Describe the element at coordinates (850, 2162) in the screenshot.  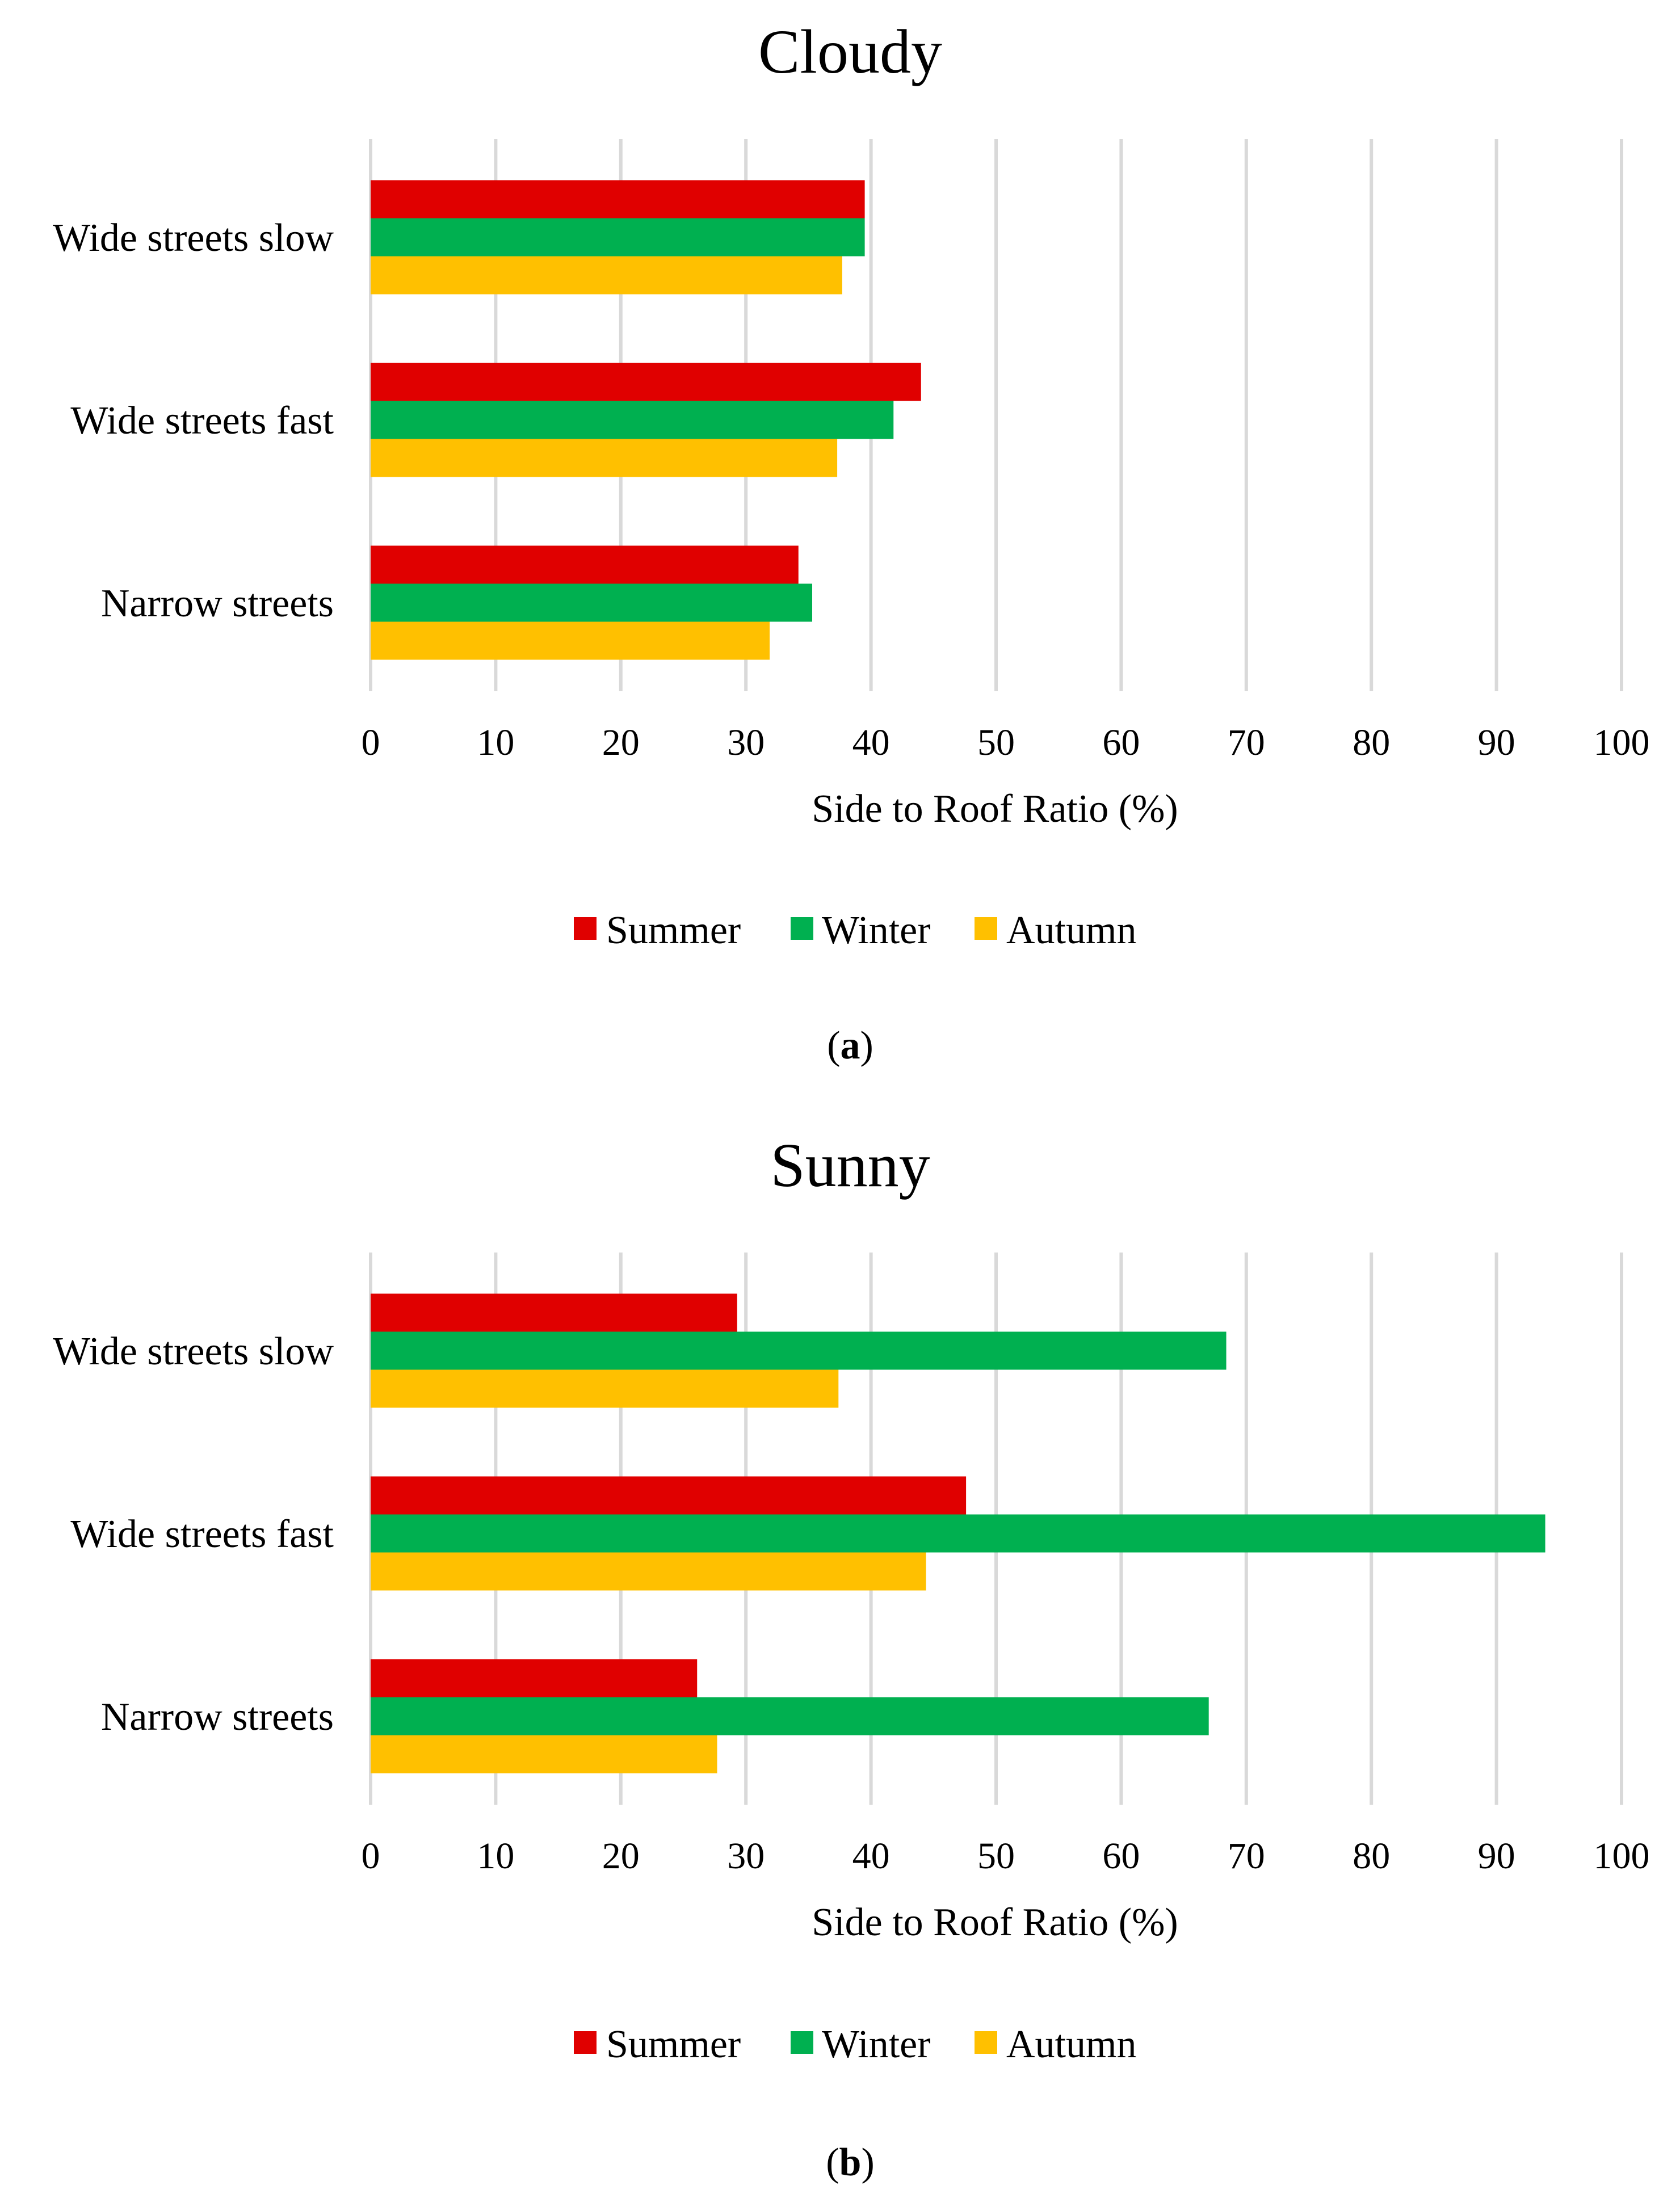
I see `panel-label: (b)` at that location.